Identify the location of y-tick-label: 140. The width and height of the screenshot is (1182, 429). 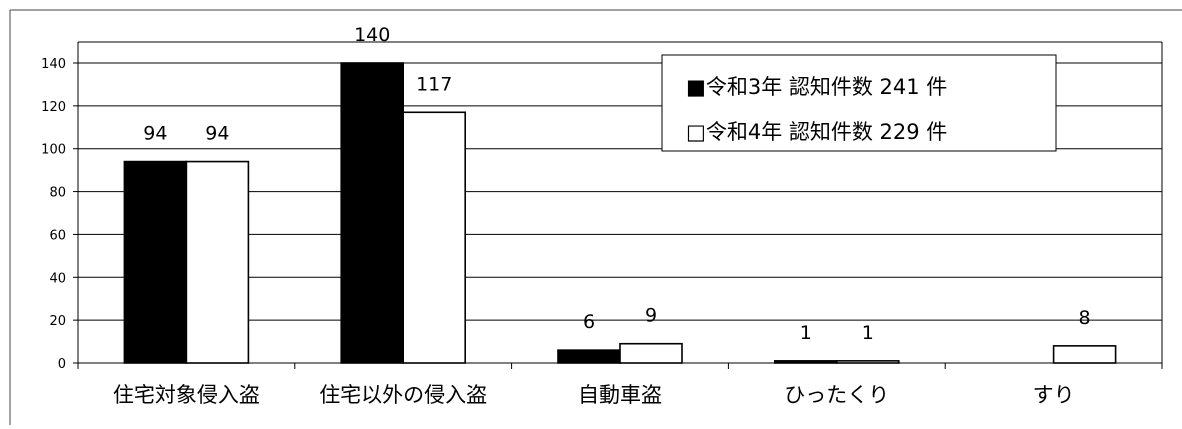
(53, 64).